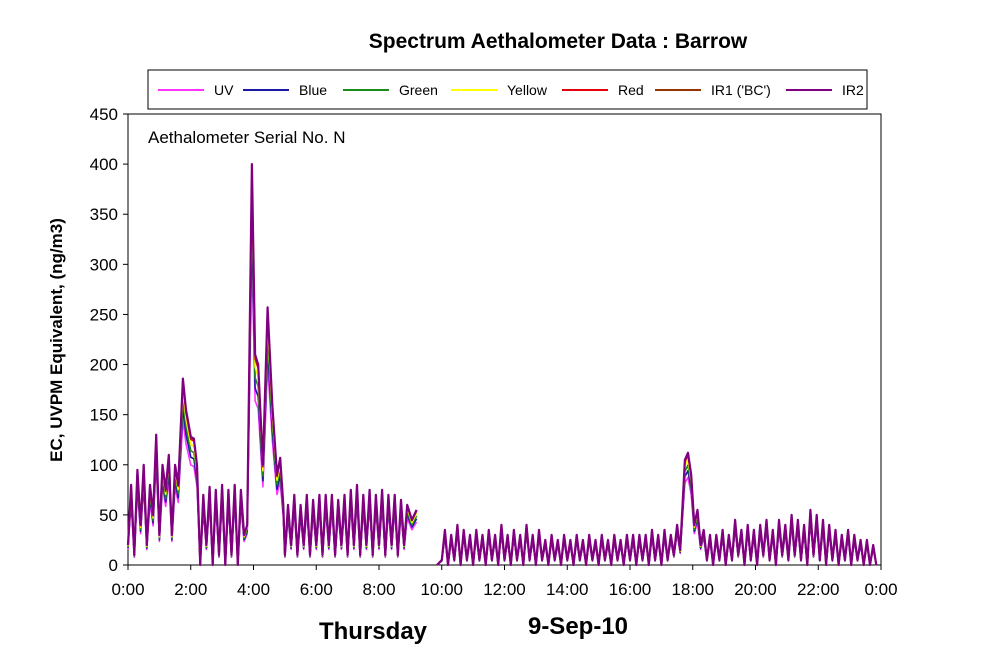 The height and width of the screenshot is (656, 986). What do you see at coordinates (313, 90) in the screenshot?
I see `legend-label: Blue` at bounding box center [313, 90].